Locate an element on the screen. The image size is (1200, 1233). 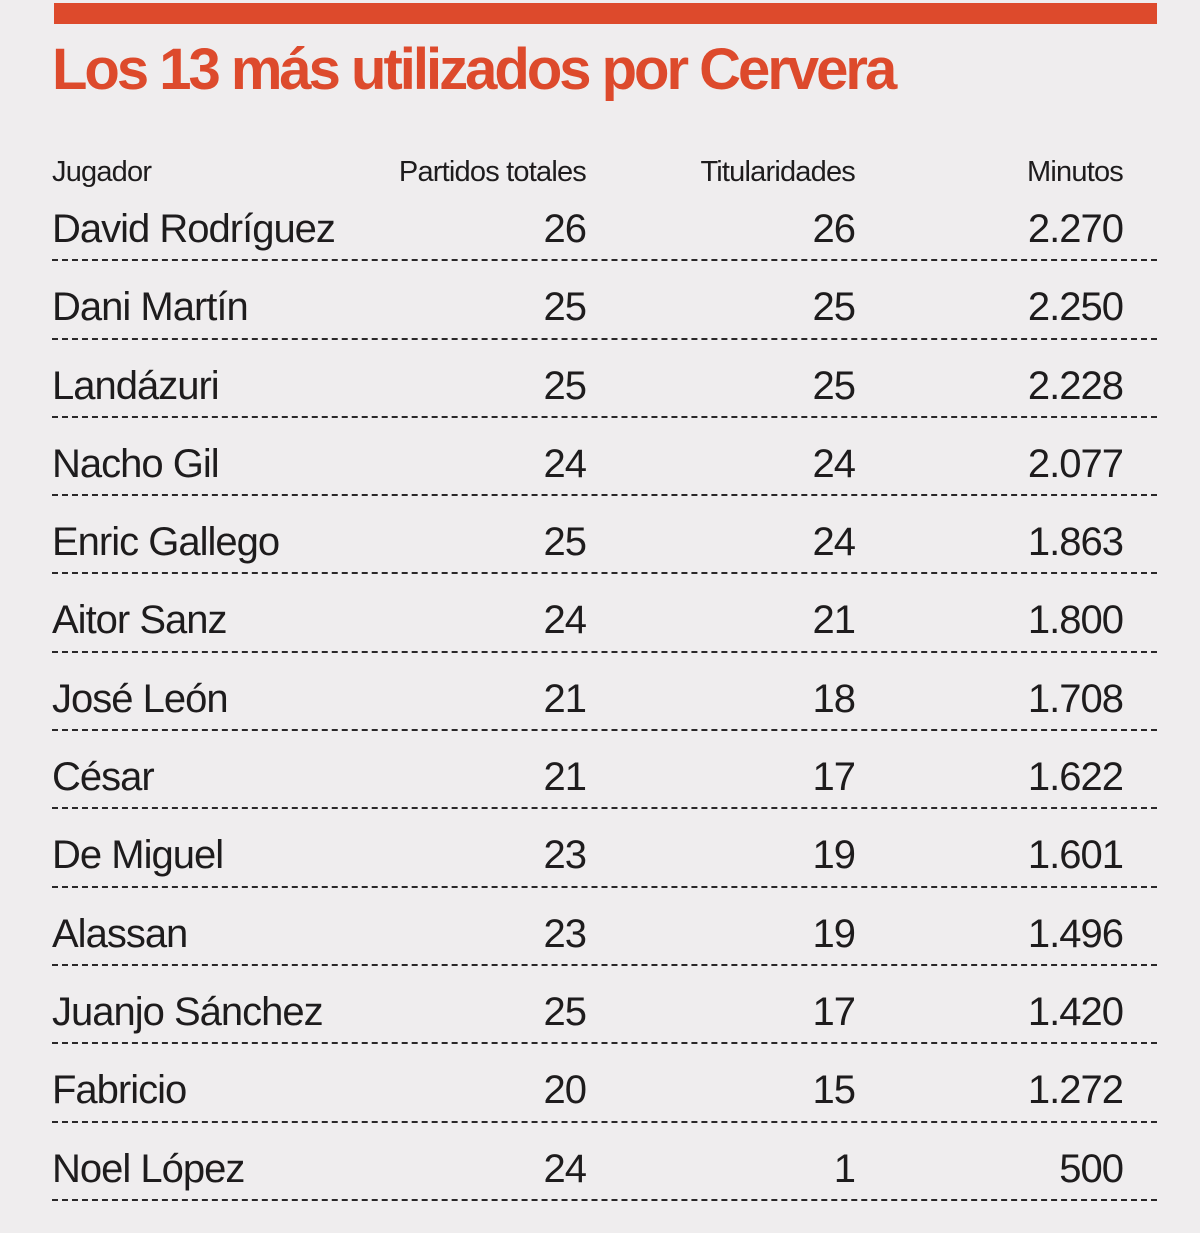
table-row: Juanjo Sánchez 25 17 1.420 is located at coordinates (604, 1016).